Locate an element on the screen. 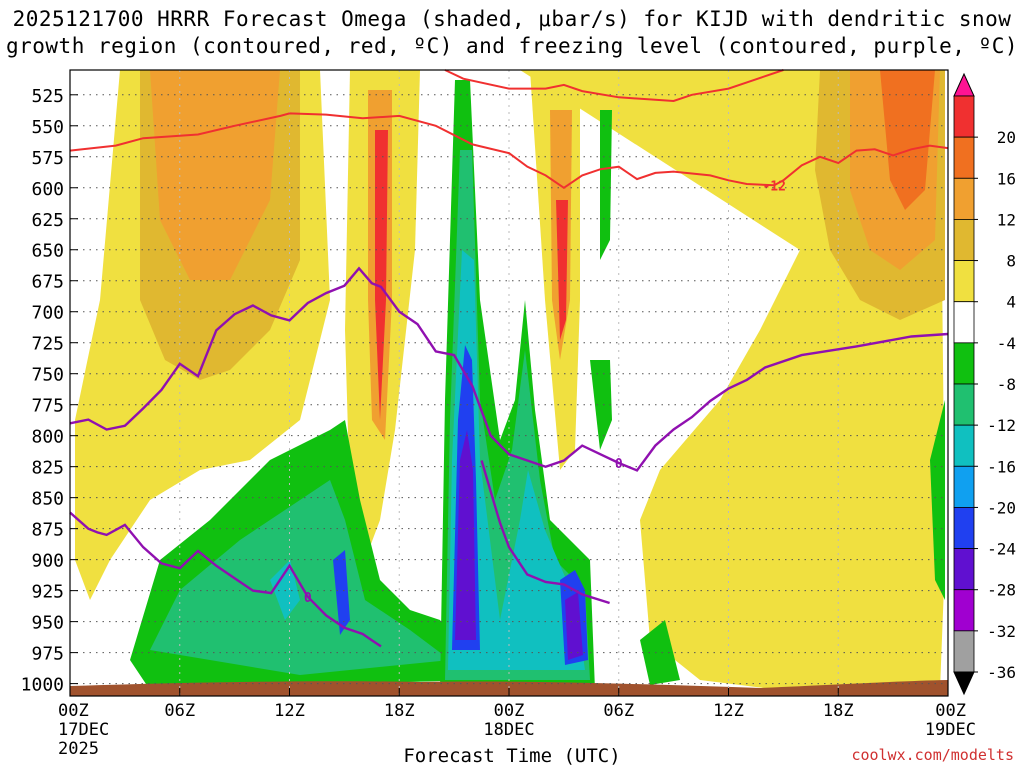 This screenshot has height=768, width=1024. watermark: coolwx.com/modelts is located at coordinates (932, 755).